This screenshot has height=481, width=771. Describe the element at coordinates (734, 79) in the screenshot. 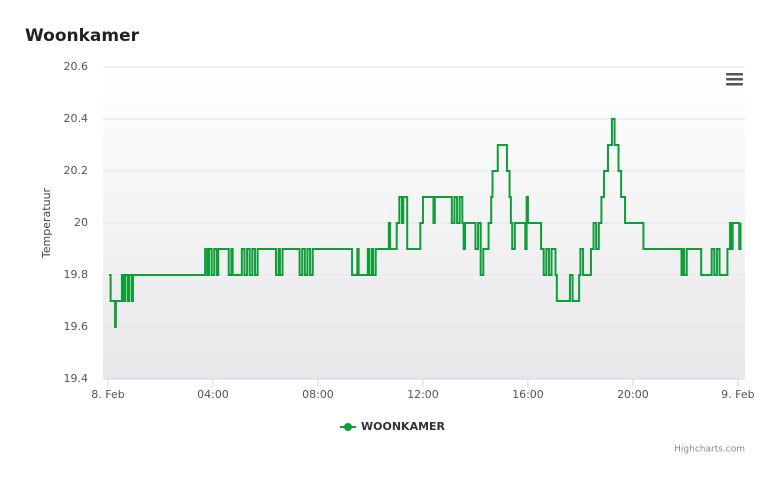

I see `menu-icon` at that location.